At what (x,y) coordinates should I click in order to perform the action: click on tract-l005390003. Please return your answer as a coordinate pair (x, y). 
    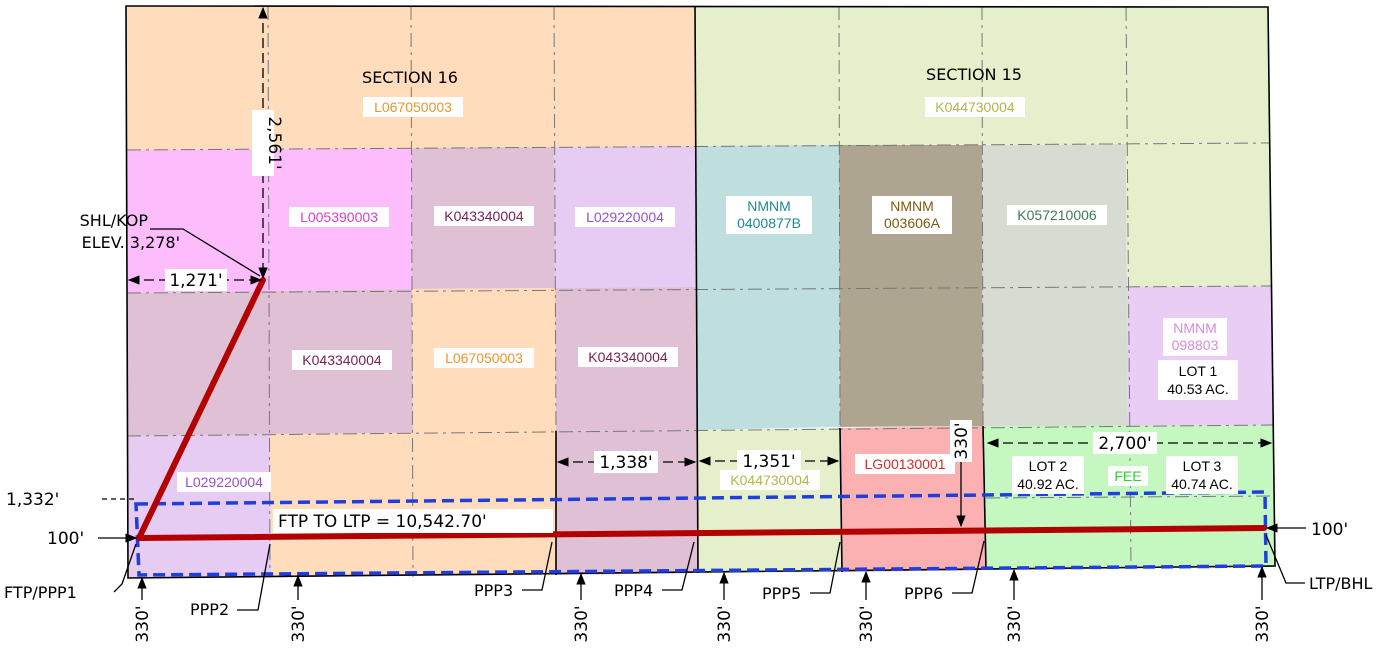
    Looking at the image, I should click on (198, 221).